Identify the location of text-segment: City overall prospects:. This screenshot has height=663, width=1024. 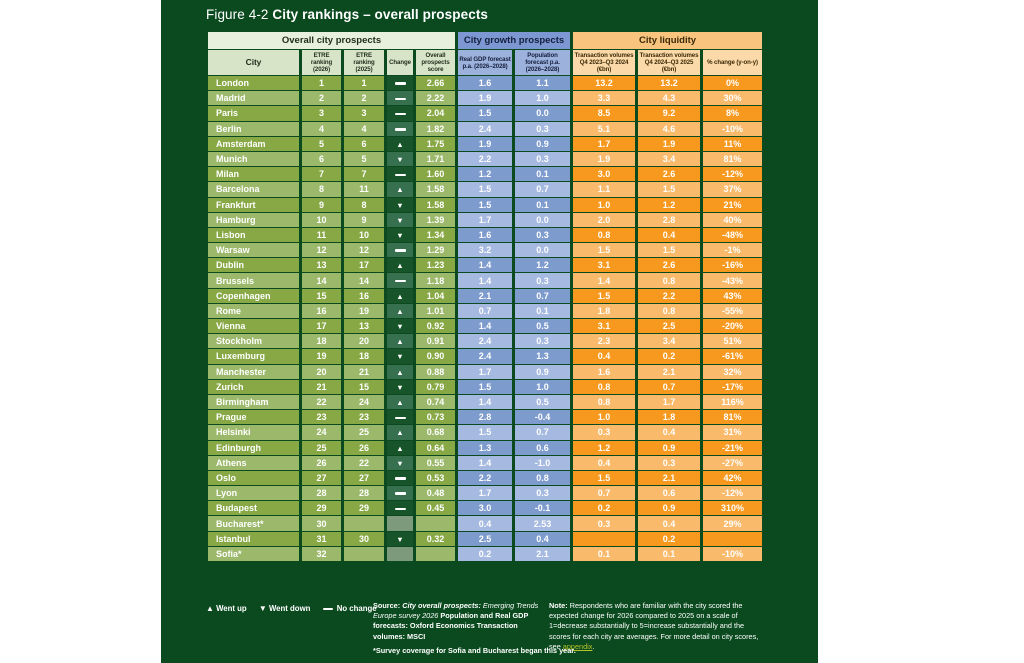
(442, 605).